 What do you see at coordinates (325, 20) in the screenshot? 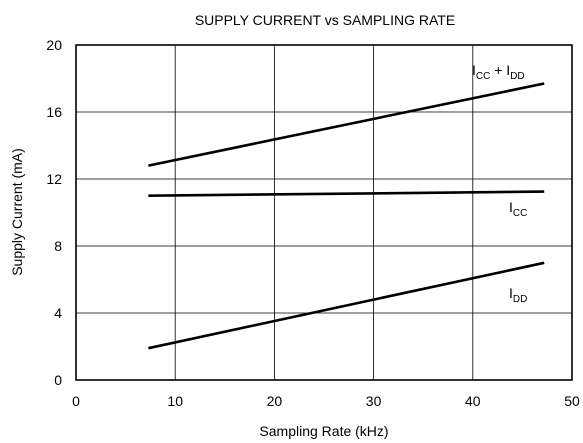
I see `chart-title: SUPPLY CURRENT vs SAMPLING RATE` at bounding box center [325, 20].